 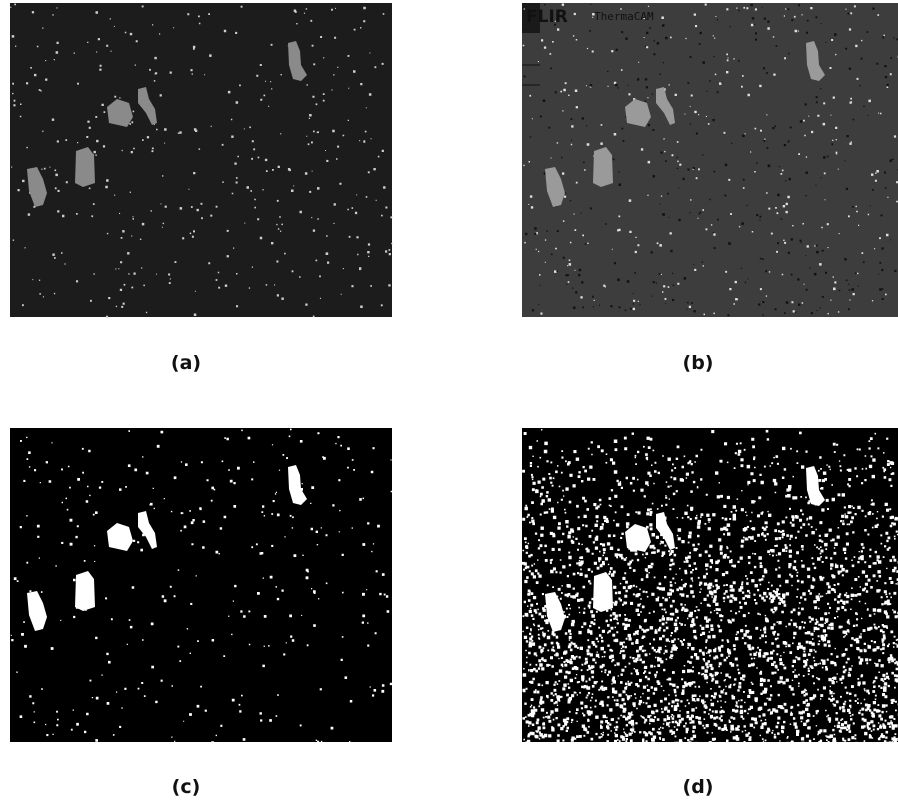 What do you see at coordinates (186, 363) in the screenshot?
I see `caption: (a)` at bounding box center [186, 363].